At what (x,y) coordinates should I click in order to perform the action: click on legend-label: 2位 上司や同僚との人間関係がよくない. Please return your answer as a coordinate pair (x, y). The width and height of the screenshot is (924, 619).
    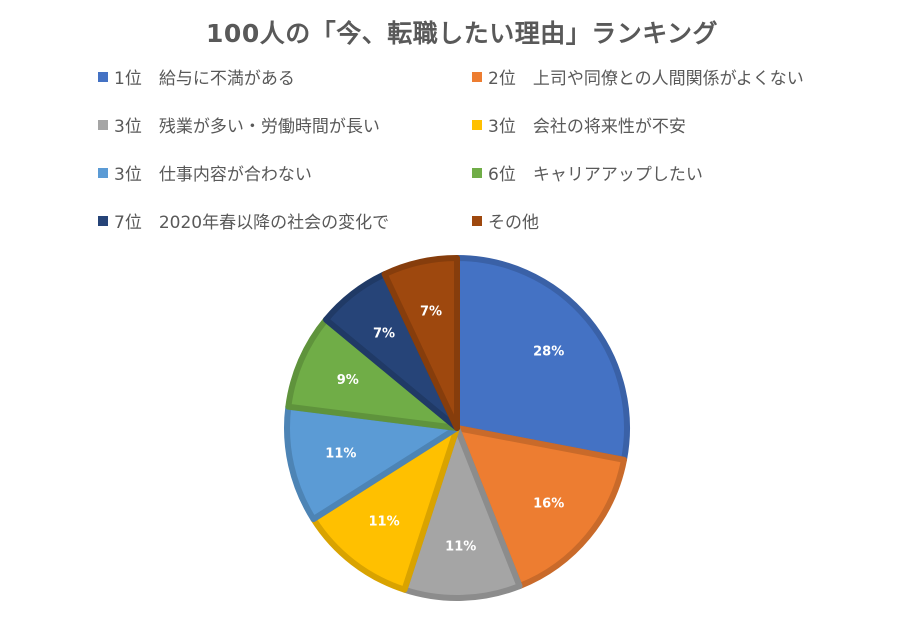
    Looking at the image, I should click on (646, 79).